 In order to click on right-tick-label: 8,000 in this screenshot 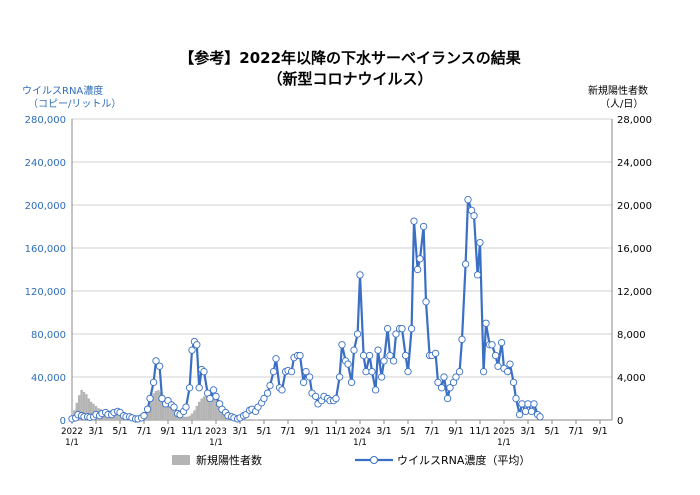, I will do `click(631, 335)`.